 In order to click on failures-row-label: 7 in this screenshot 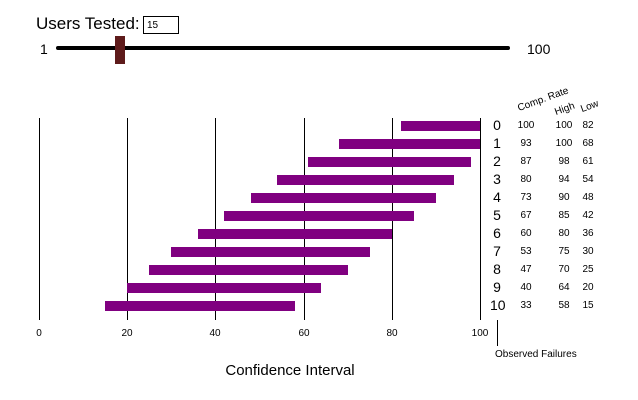, I will do `click(497, 251)`.